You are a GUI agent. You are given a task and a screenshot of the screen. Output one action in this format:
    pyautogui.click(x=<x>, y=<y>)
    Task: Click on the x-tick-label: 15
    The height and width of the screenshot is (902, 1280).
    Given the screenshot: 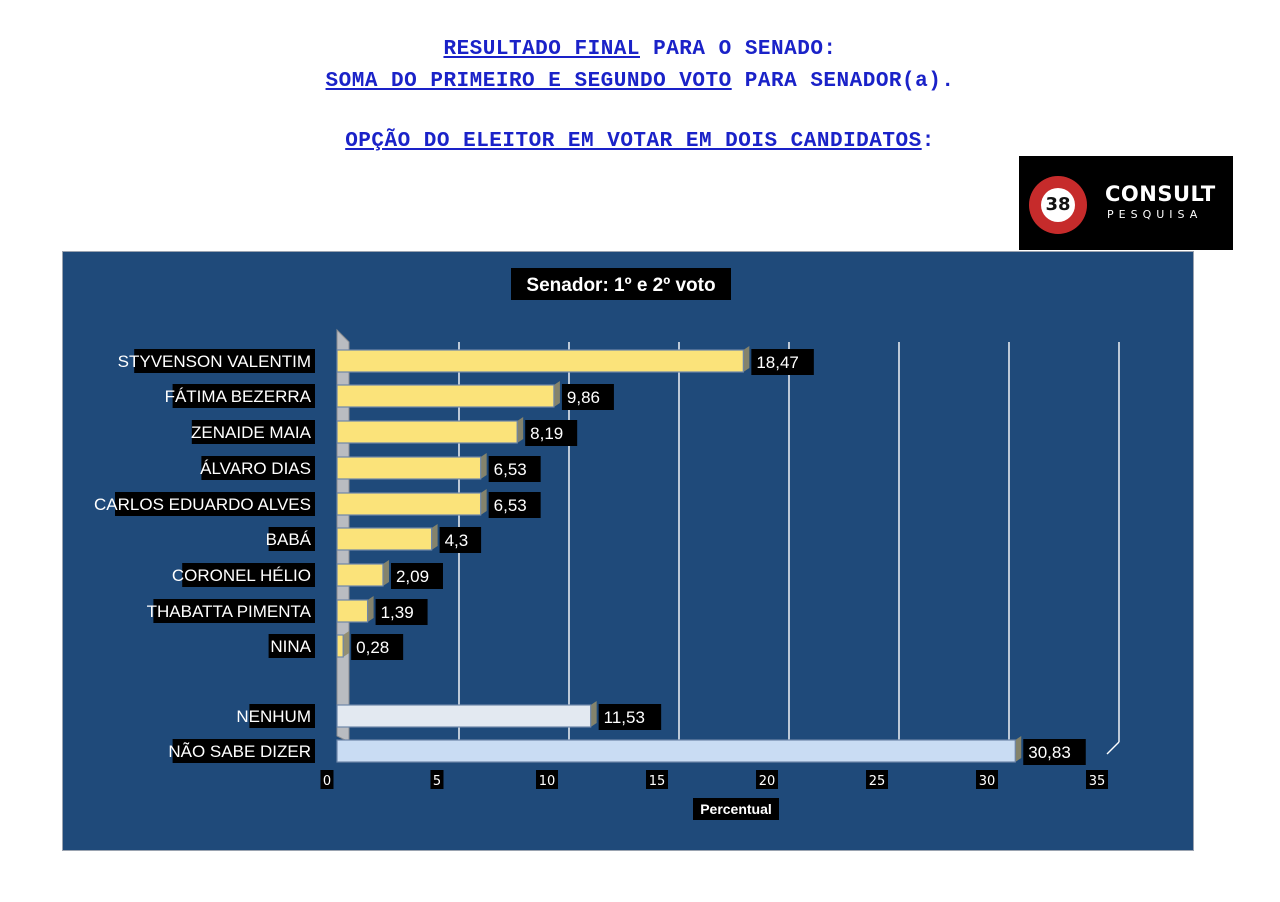 What is the action you would take?
    pyautogui.click(x=657, y=781)
    